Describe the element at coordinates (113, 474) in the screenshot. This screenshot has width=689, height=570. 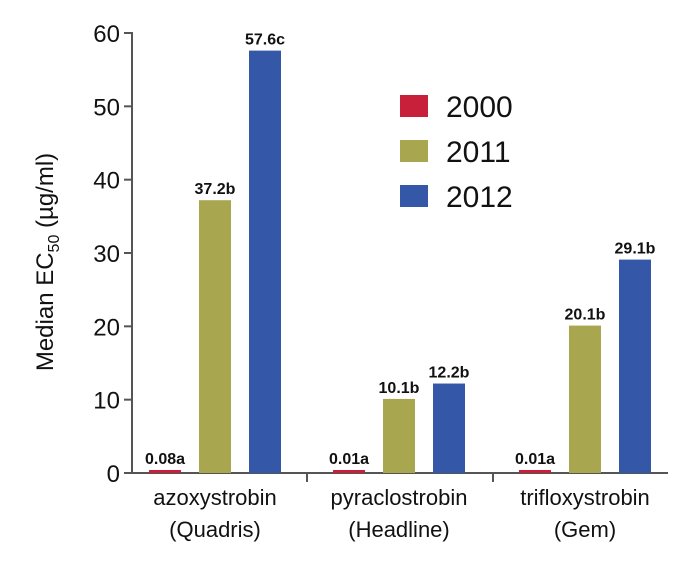
I see `y-tick-label: 0` at that location.